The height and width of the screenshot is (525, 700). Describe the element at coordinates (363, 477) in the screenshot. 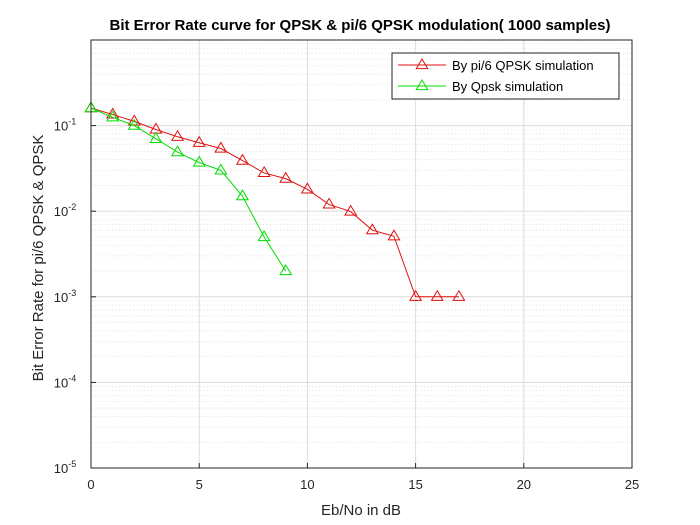

I see `x-ticks: 0 5 10 15 20 25` at that location.